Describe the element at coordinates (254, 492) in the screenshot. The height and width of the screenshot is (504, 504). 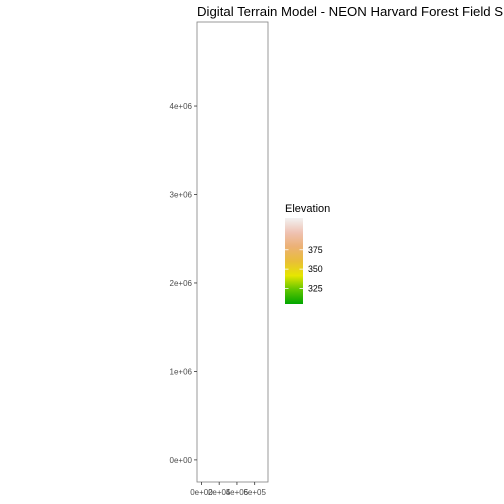
I see `x-tick-label: 6e+05` at that location.